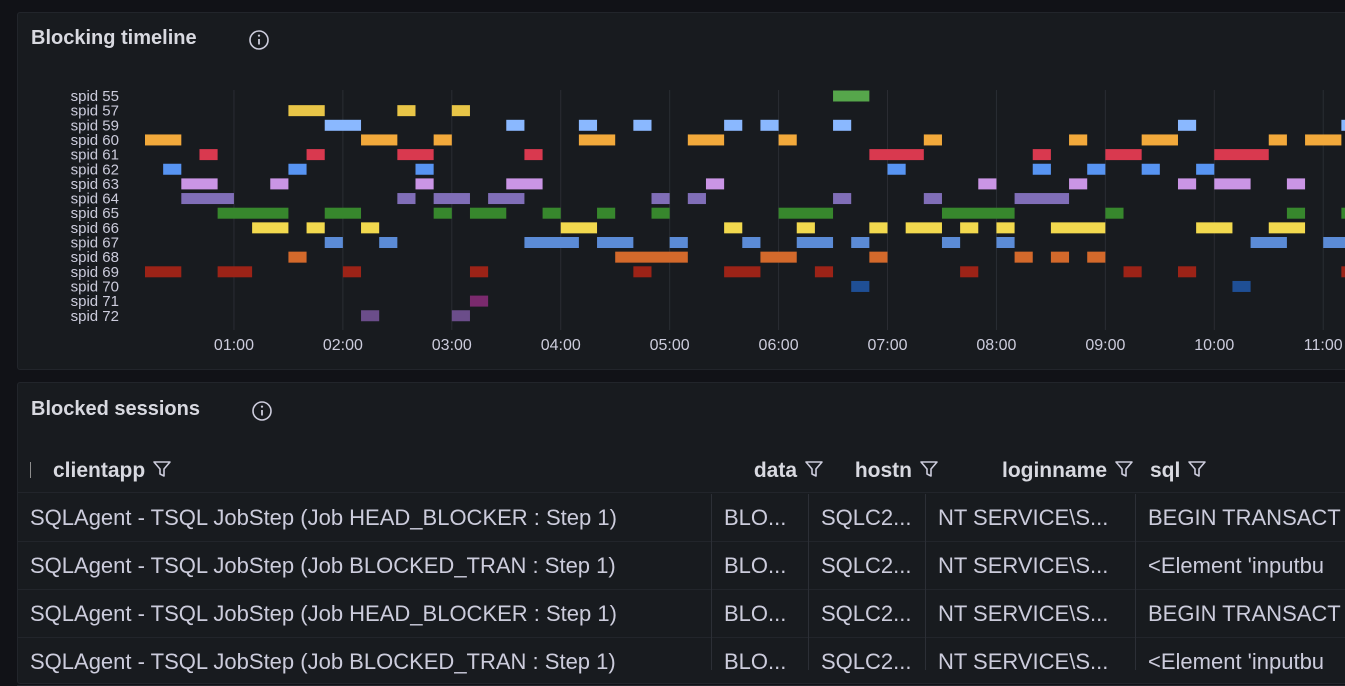 The image size is (1345, 686). Describe the element at coordinates (681, 492) in the screenshot. I see `header-border` at that location.